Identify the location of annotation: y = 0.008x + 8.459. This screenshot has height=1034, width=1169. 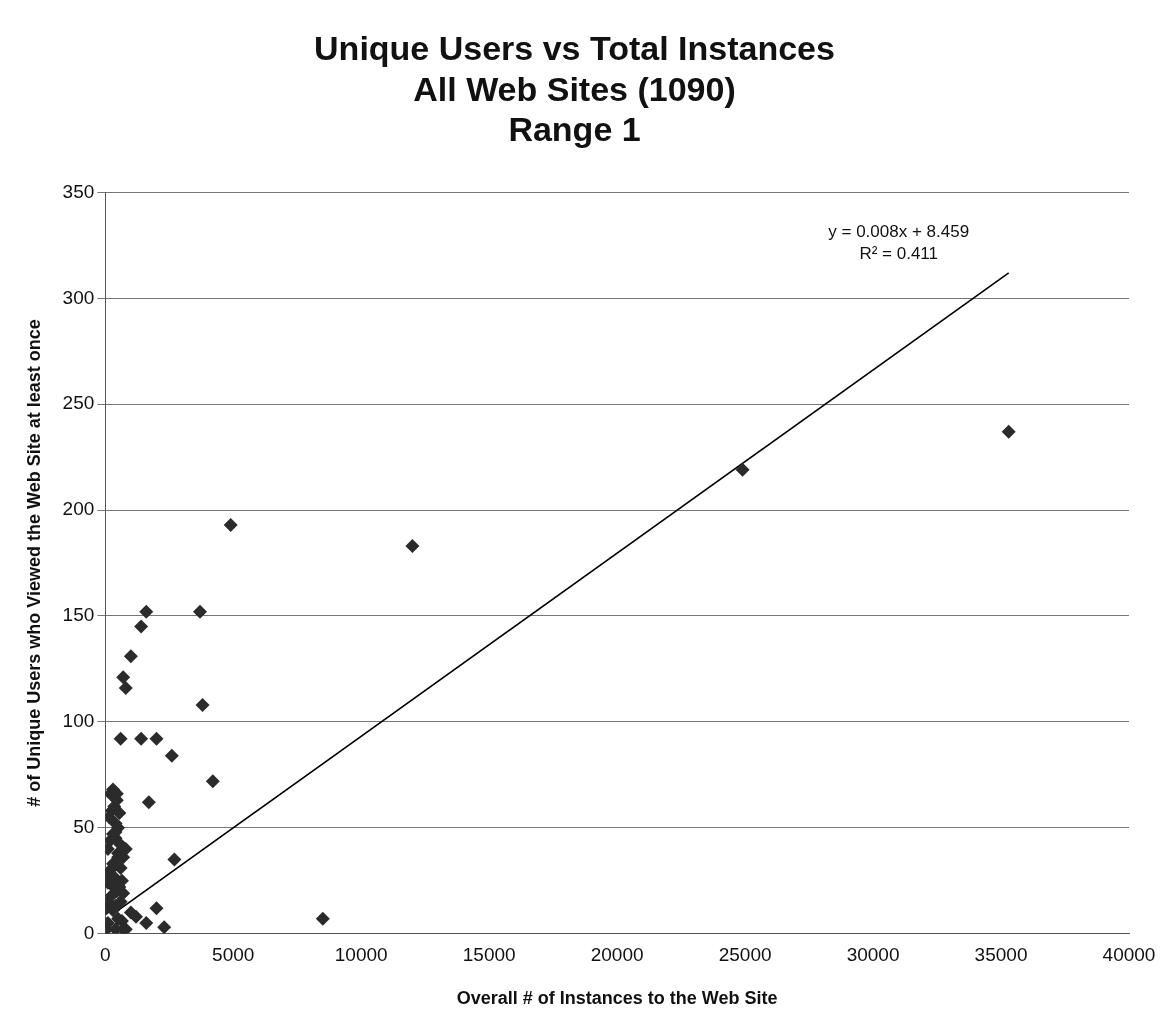
(899, 232).